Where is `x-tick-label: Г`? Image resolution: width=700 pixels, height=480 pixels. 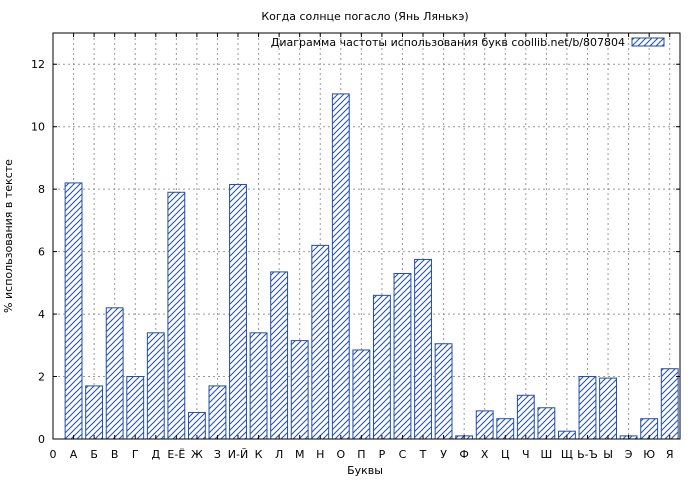 x-tick-label: Г is located at coordinates (135, 454).